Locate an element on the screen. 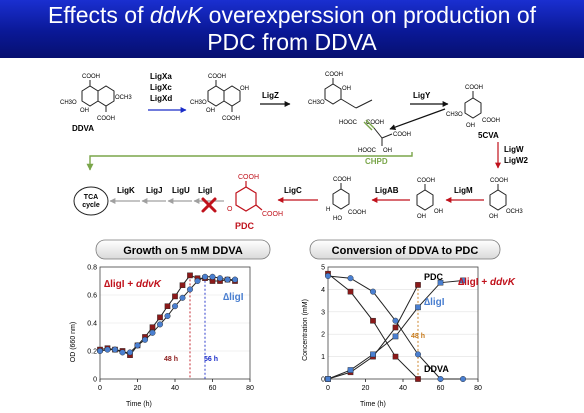  growth-ticks: 0 0.2 0.4 0.6 0.8 0 20 40 60 80 is located at coordinates (170, 329).